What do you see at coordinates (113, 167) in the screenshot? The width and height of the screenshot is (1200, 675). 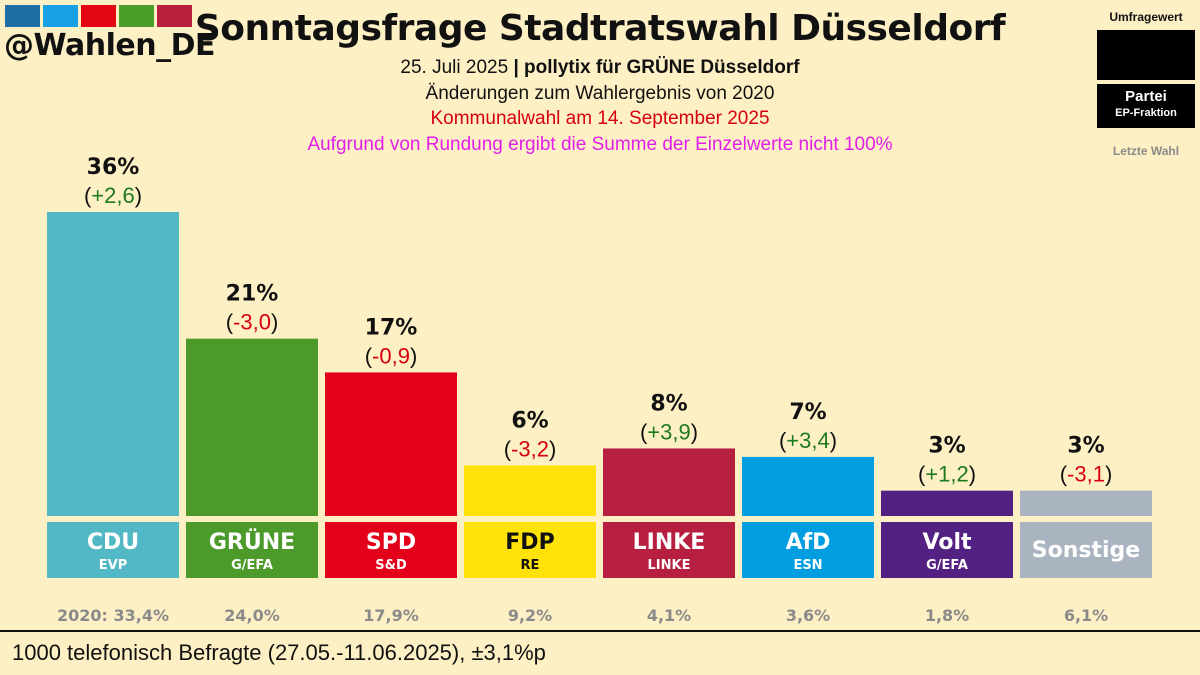 I see `bar-value-label: 36%` at bounding box center [113, 167].